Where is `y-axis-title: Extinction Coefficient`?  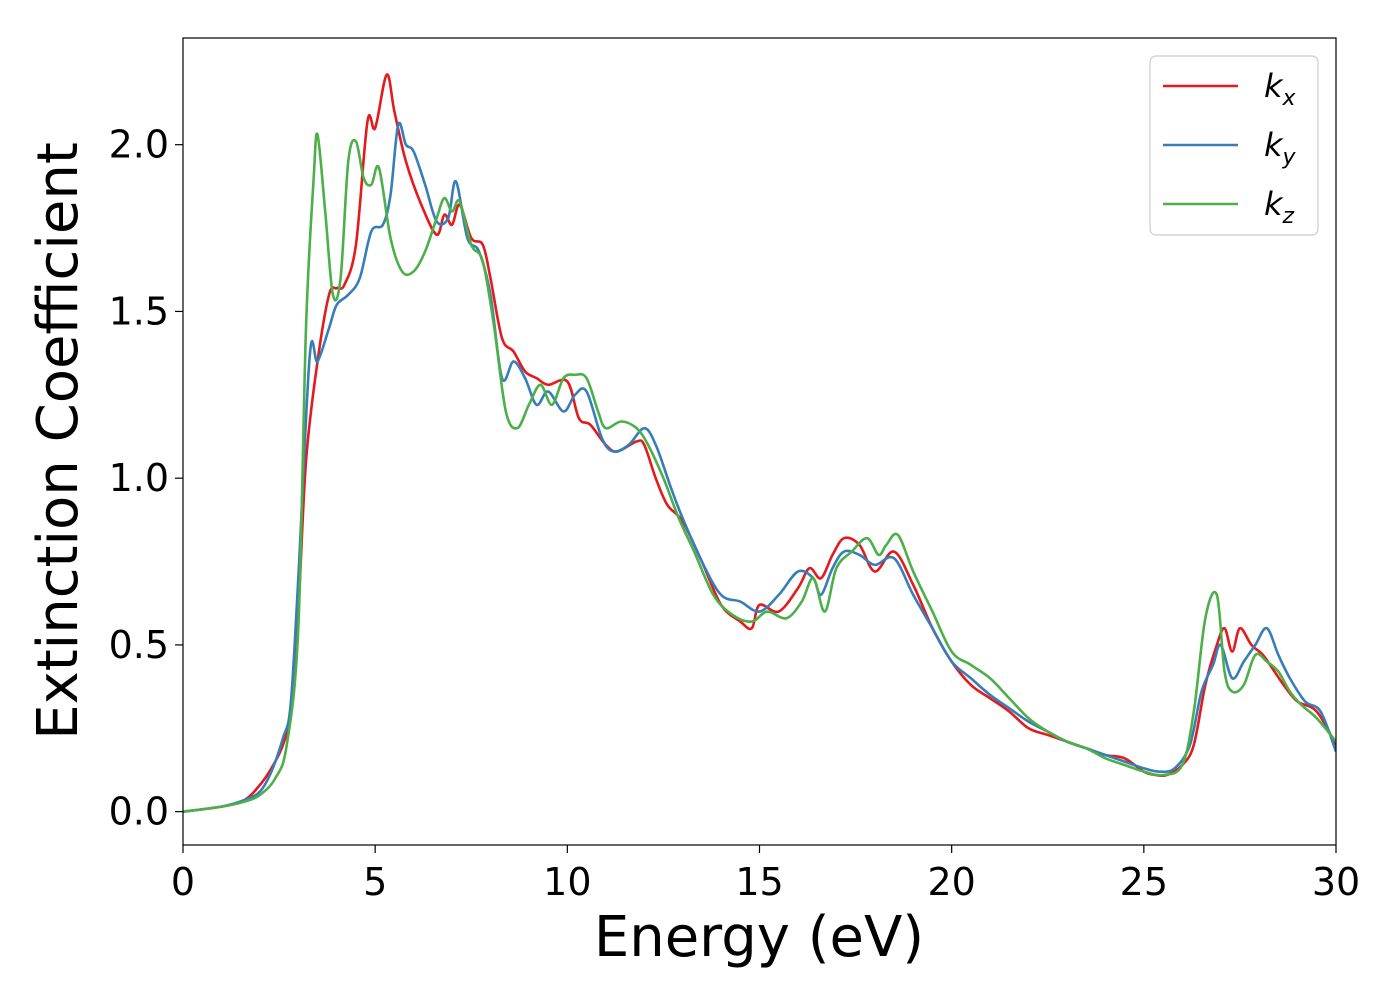 y-axis-title: Extinction Coefficient is located at coordinates (58, 441).